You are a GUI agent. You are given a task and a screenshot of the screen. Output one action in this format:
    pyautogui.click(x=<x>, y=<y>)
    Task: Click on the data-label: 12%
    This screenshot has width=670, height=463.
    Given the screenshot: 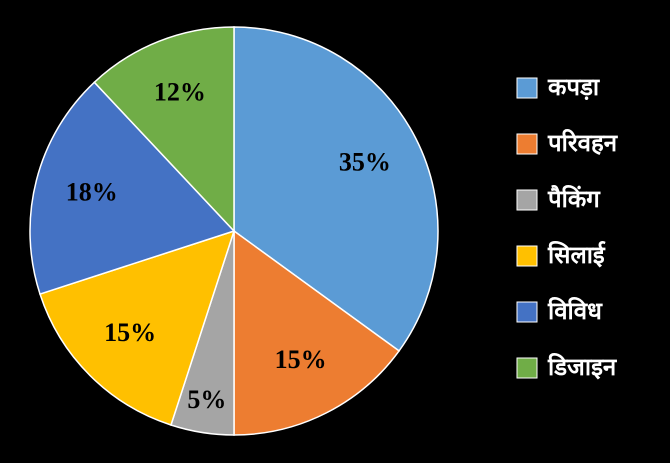 What is the action you would take?
    pyautogui.click(x=180, y=91)
    